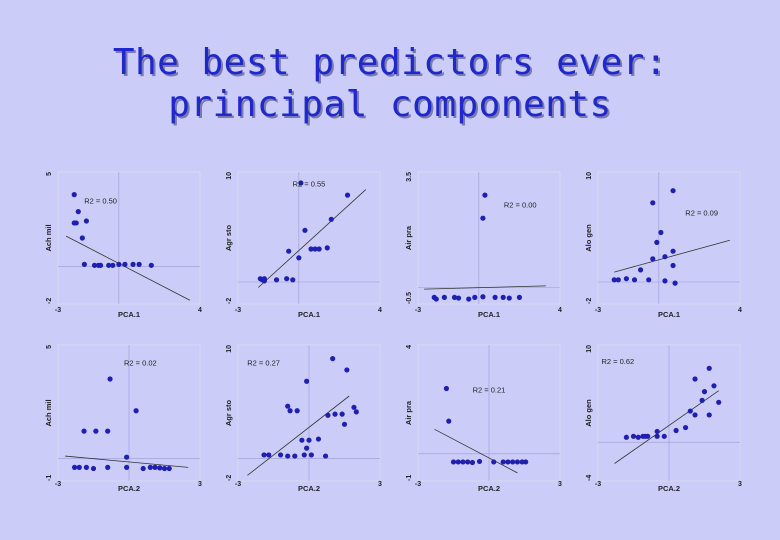 The height and width of the screenshot is (540, 780). What do you see at coordinates (588, 413) in the screenshot?
I see `y-axis-label: Alo gen` at bounding box center [588, 413].